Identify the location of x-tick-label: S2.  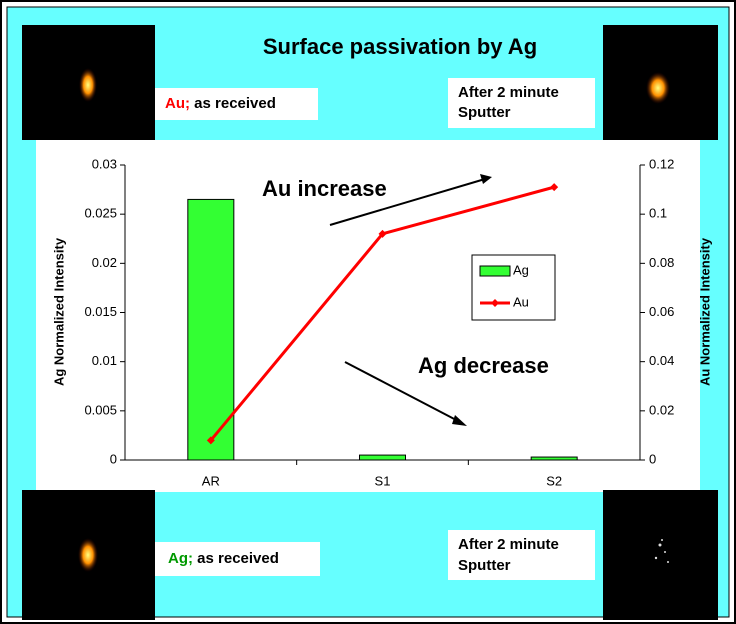
(554, 480).